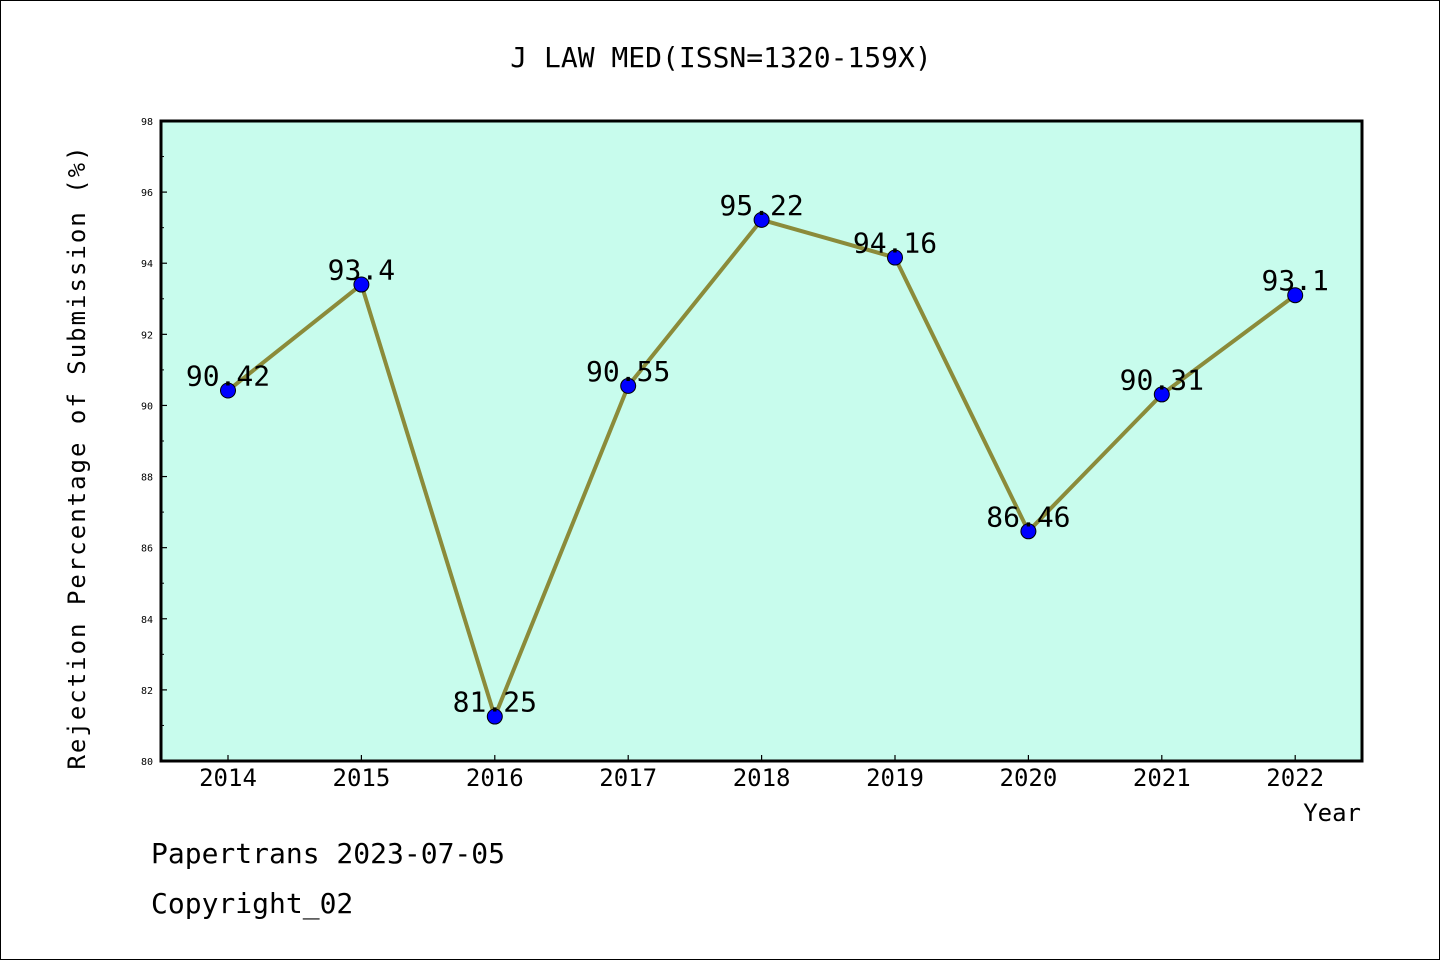 This screenshot has height=961, width=1440. What do you see at coordinates (252, 903) in the screenshot?
I see `footer-copyright: Copyright_02` at bounding box center [252, 903].